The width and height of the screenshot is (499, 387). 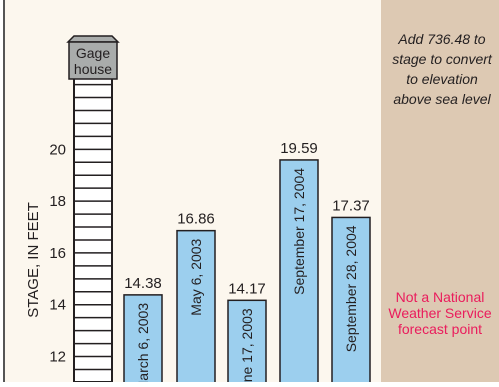 What do you see at coordinates (442, 79) in the screenshot?
I see `elevation-note-line3: to elevation` at bounding box center [442, 79].